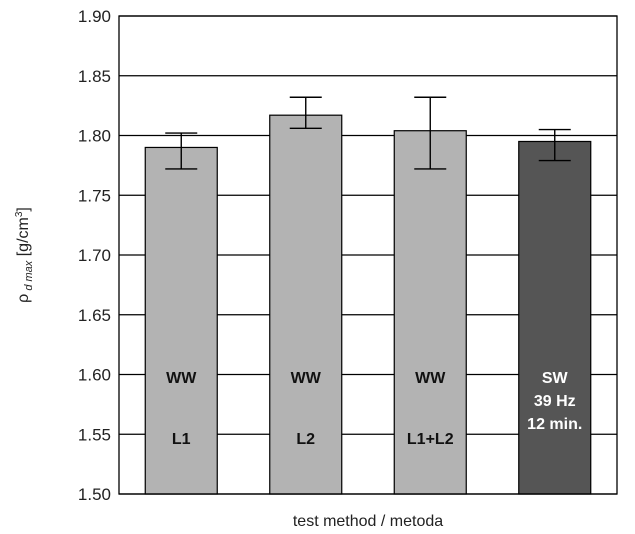 The height and width of the screenshot is (534, 635). I want to click on y-axis-label: ρ d max [g/cm3], so click(24, 255).